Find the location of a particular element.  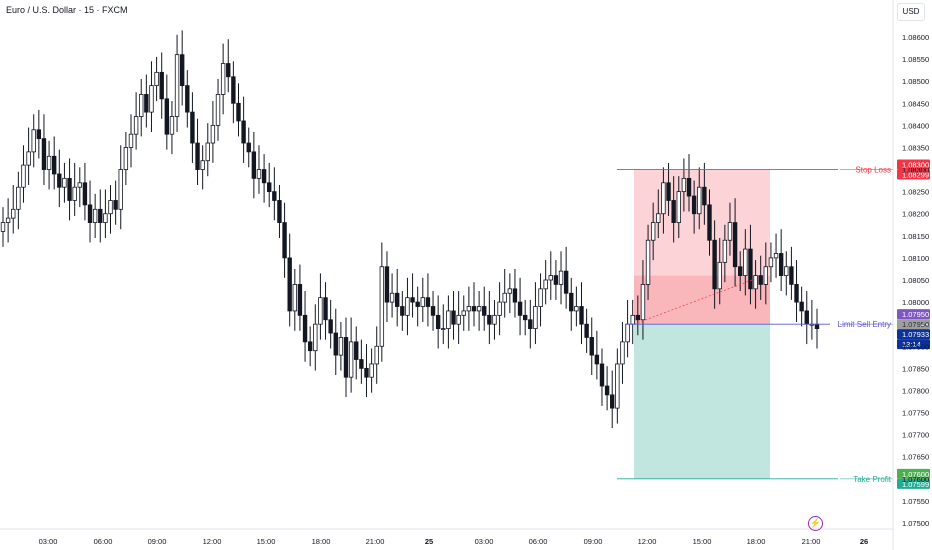

price-tick-label: 1.08000 is located at coordinates (915, 302).